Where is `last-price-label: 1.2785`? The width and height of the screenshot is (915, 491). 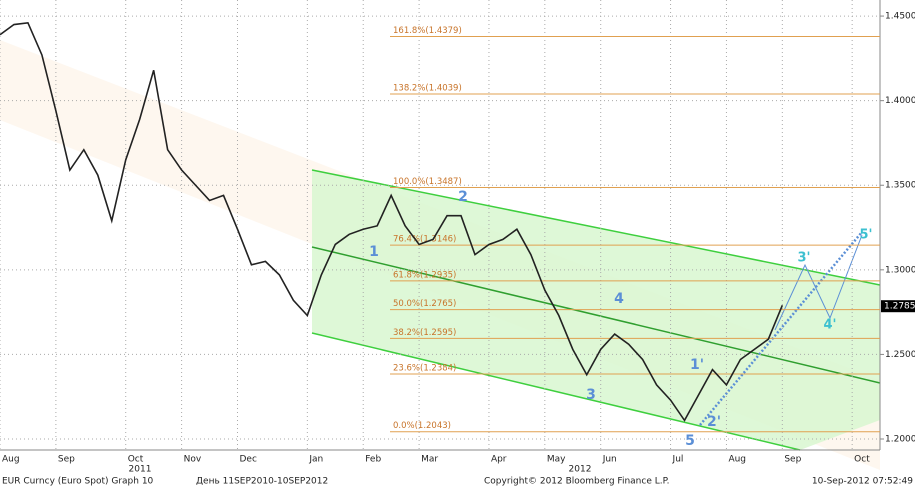 last-price-label: 1.2785 is located at coordinates (899, 307).